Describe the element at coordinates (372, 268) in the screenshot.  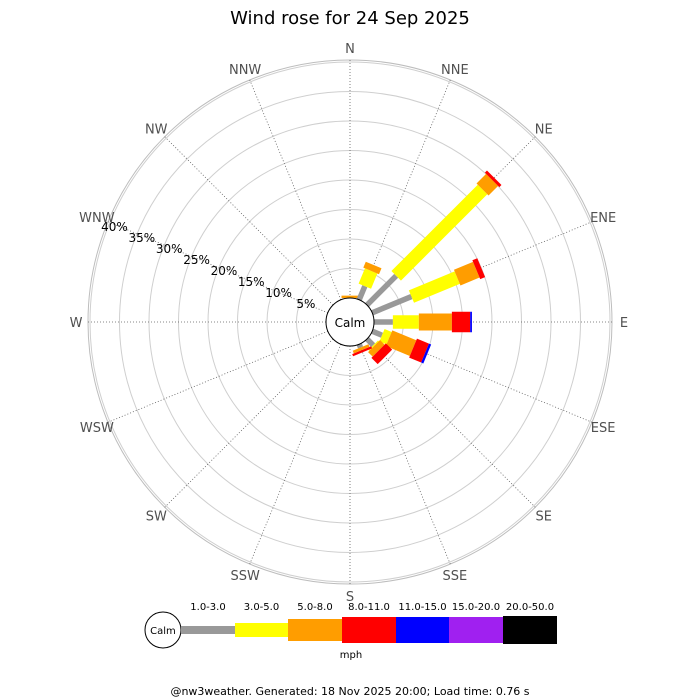
I see `bar-nne-5.0-8.0` at that location.